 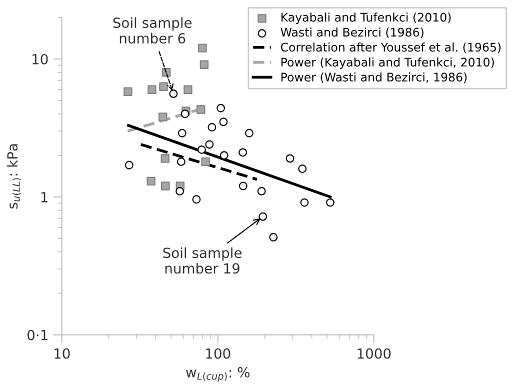 I want to click on y-tick-label: 10, so click(x=40, y=59).